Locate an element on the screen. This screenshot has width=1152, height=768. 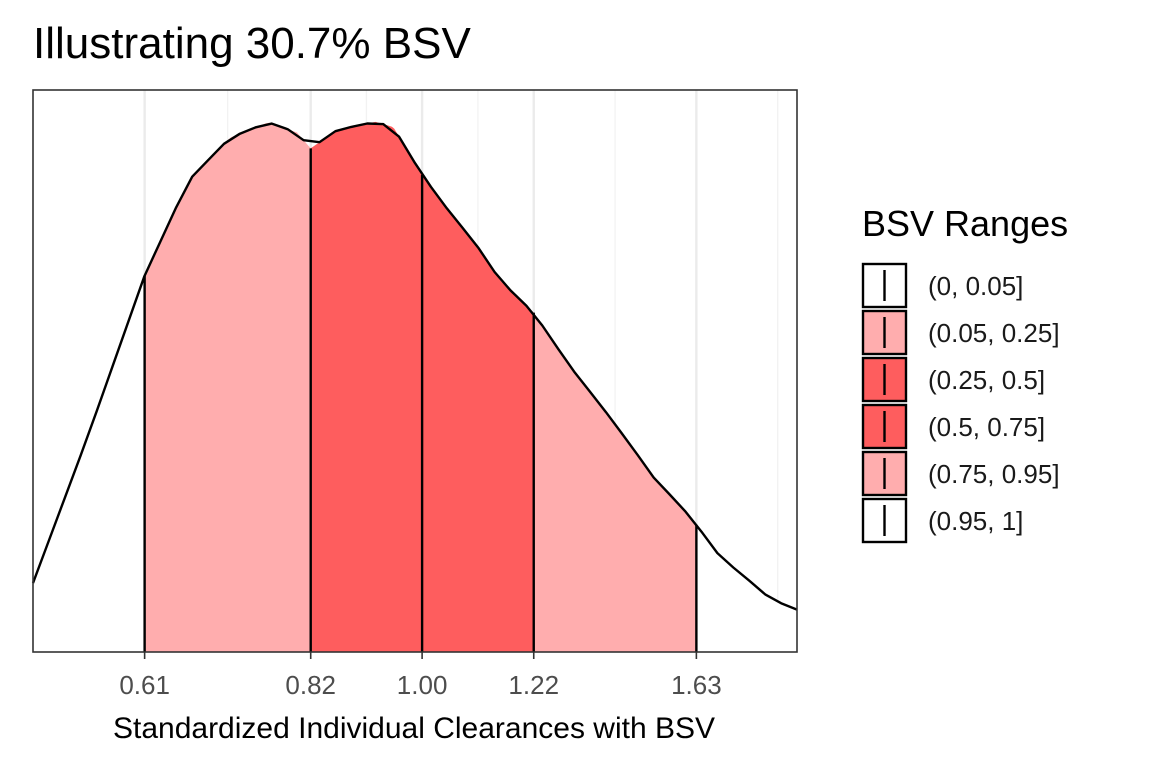
legend-item: (0, 0.05] is located at coordinates (942, 285).